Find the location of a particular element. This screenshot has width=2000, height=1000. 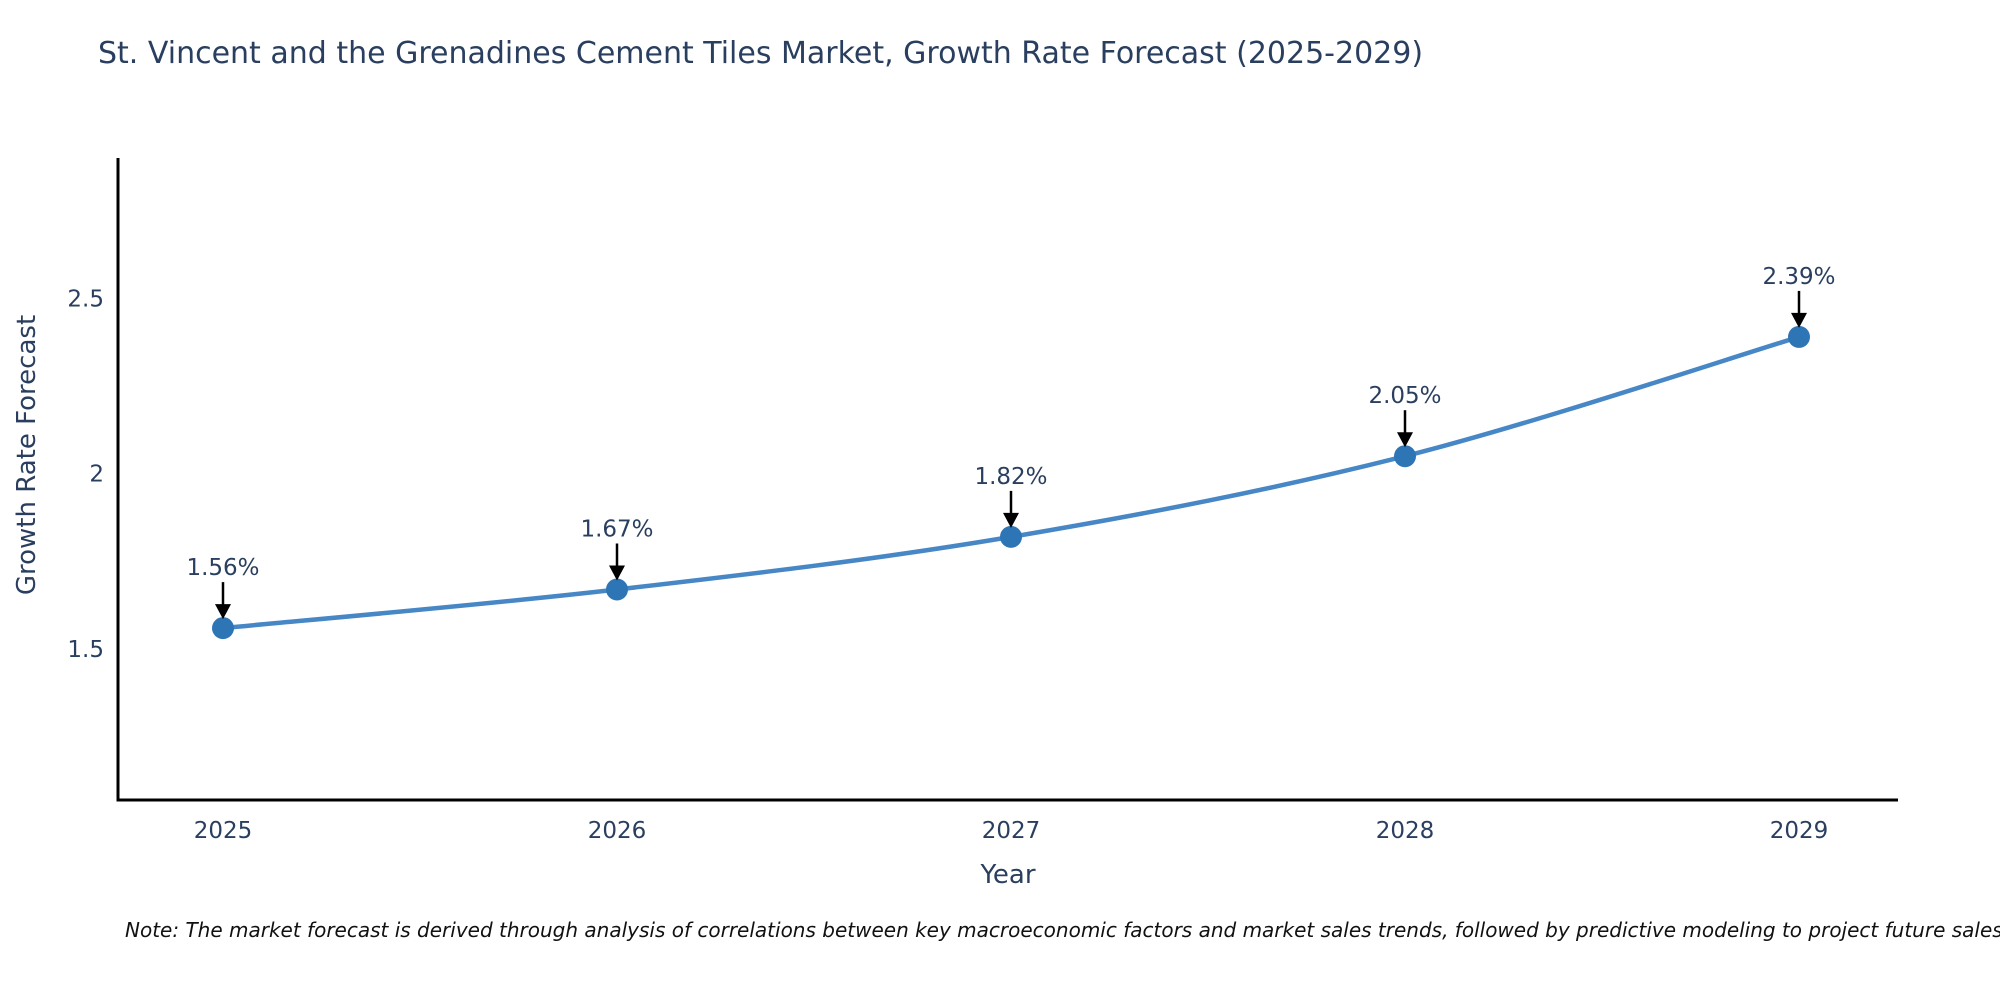

y-tick-label: 2.5 is located at coordinates (85, 299).